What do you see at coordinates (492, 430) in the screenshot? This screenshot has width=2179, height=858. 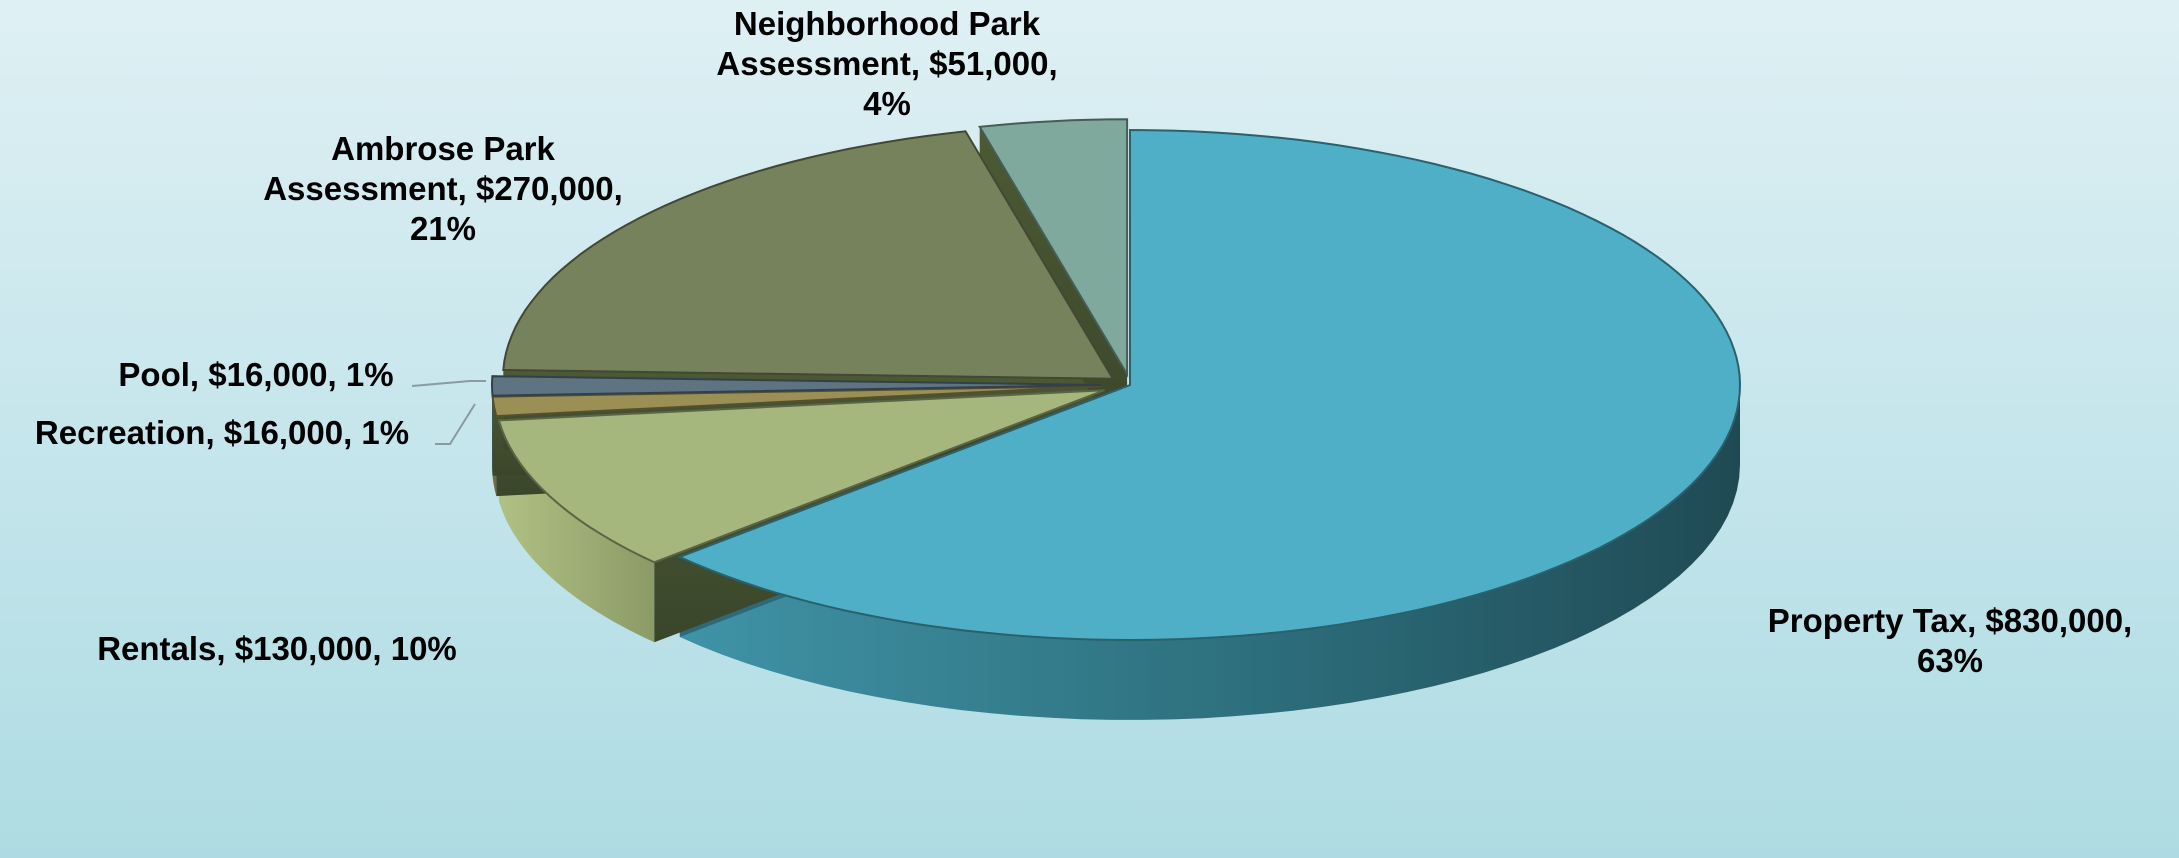 I see `slice-side-pool` at bounding box center [492, 430].